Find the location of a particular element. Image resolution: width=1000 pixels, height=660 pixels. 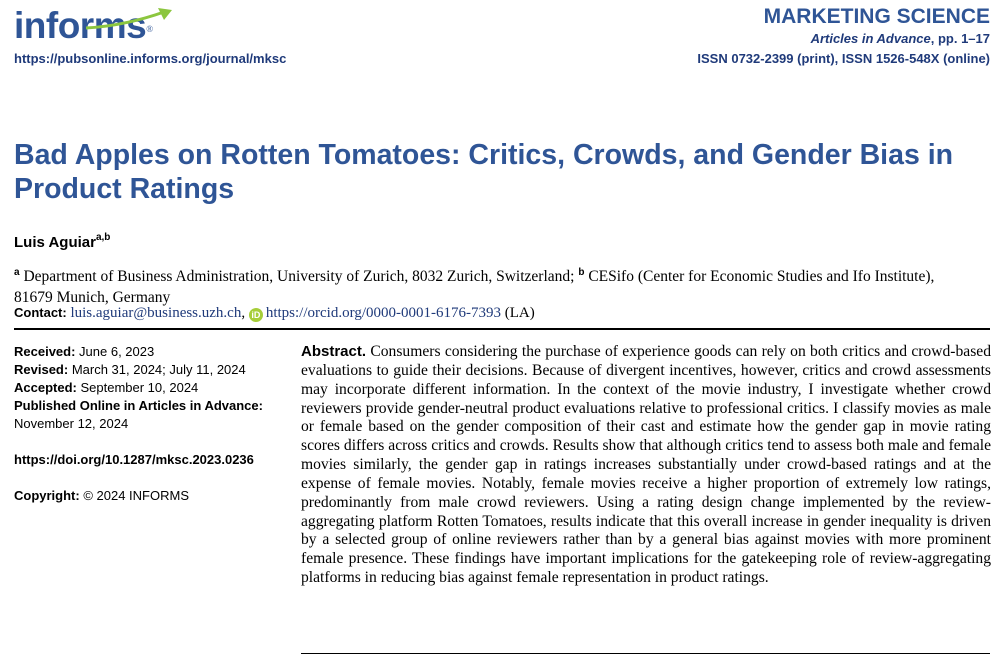

page-range: , pp. 1–17 is located at coordinates (960, 38).